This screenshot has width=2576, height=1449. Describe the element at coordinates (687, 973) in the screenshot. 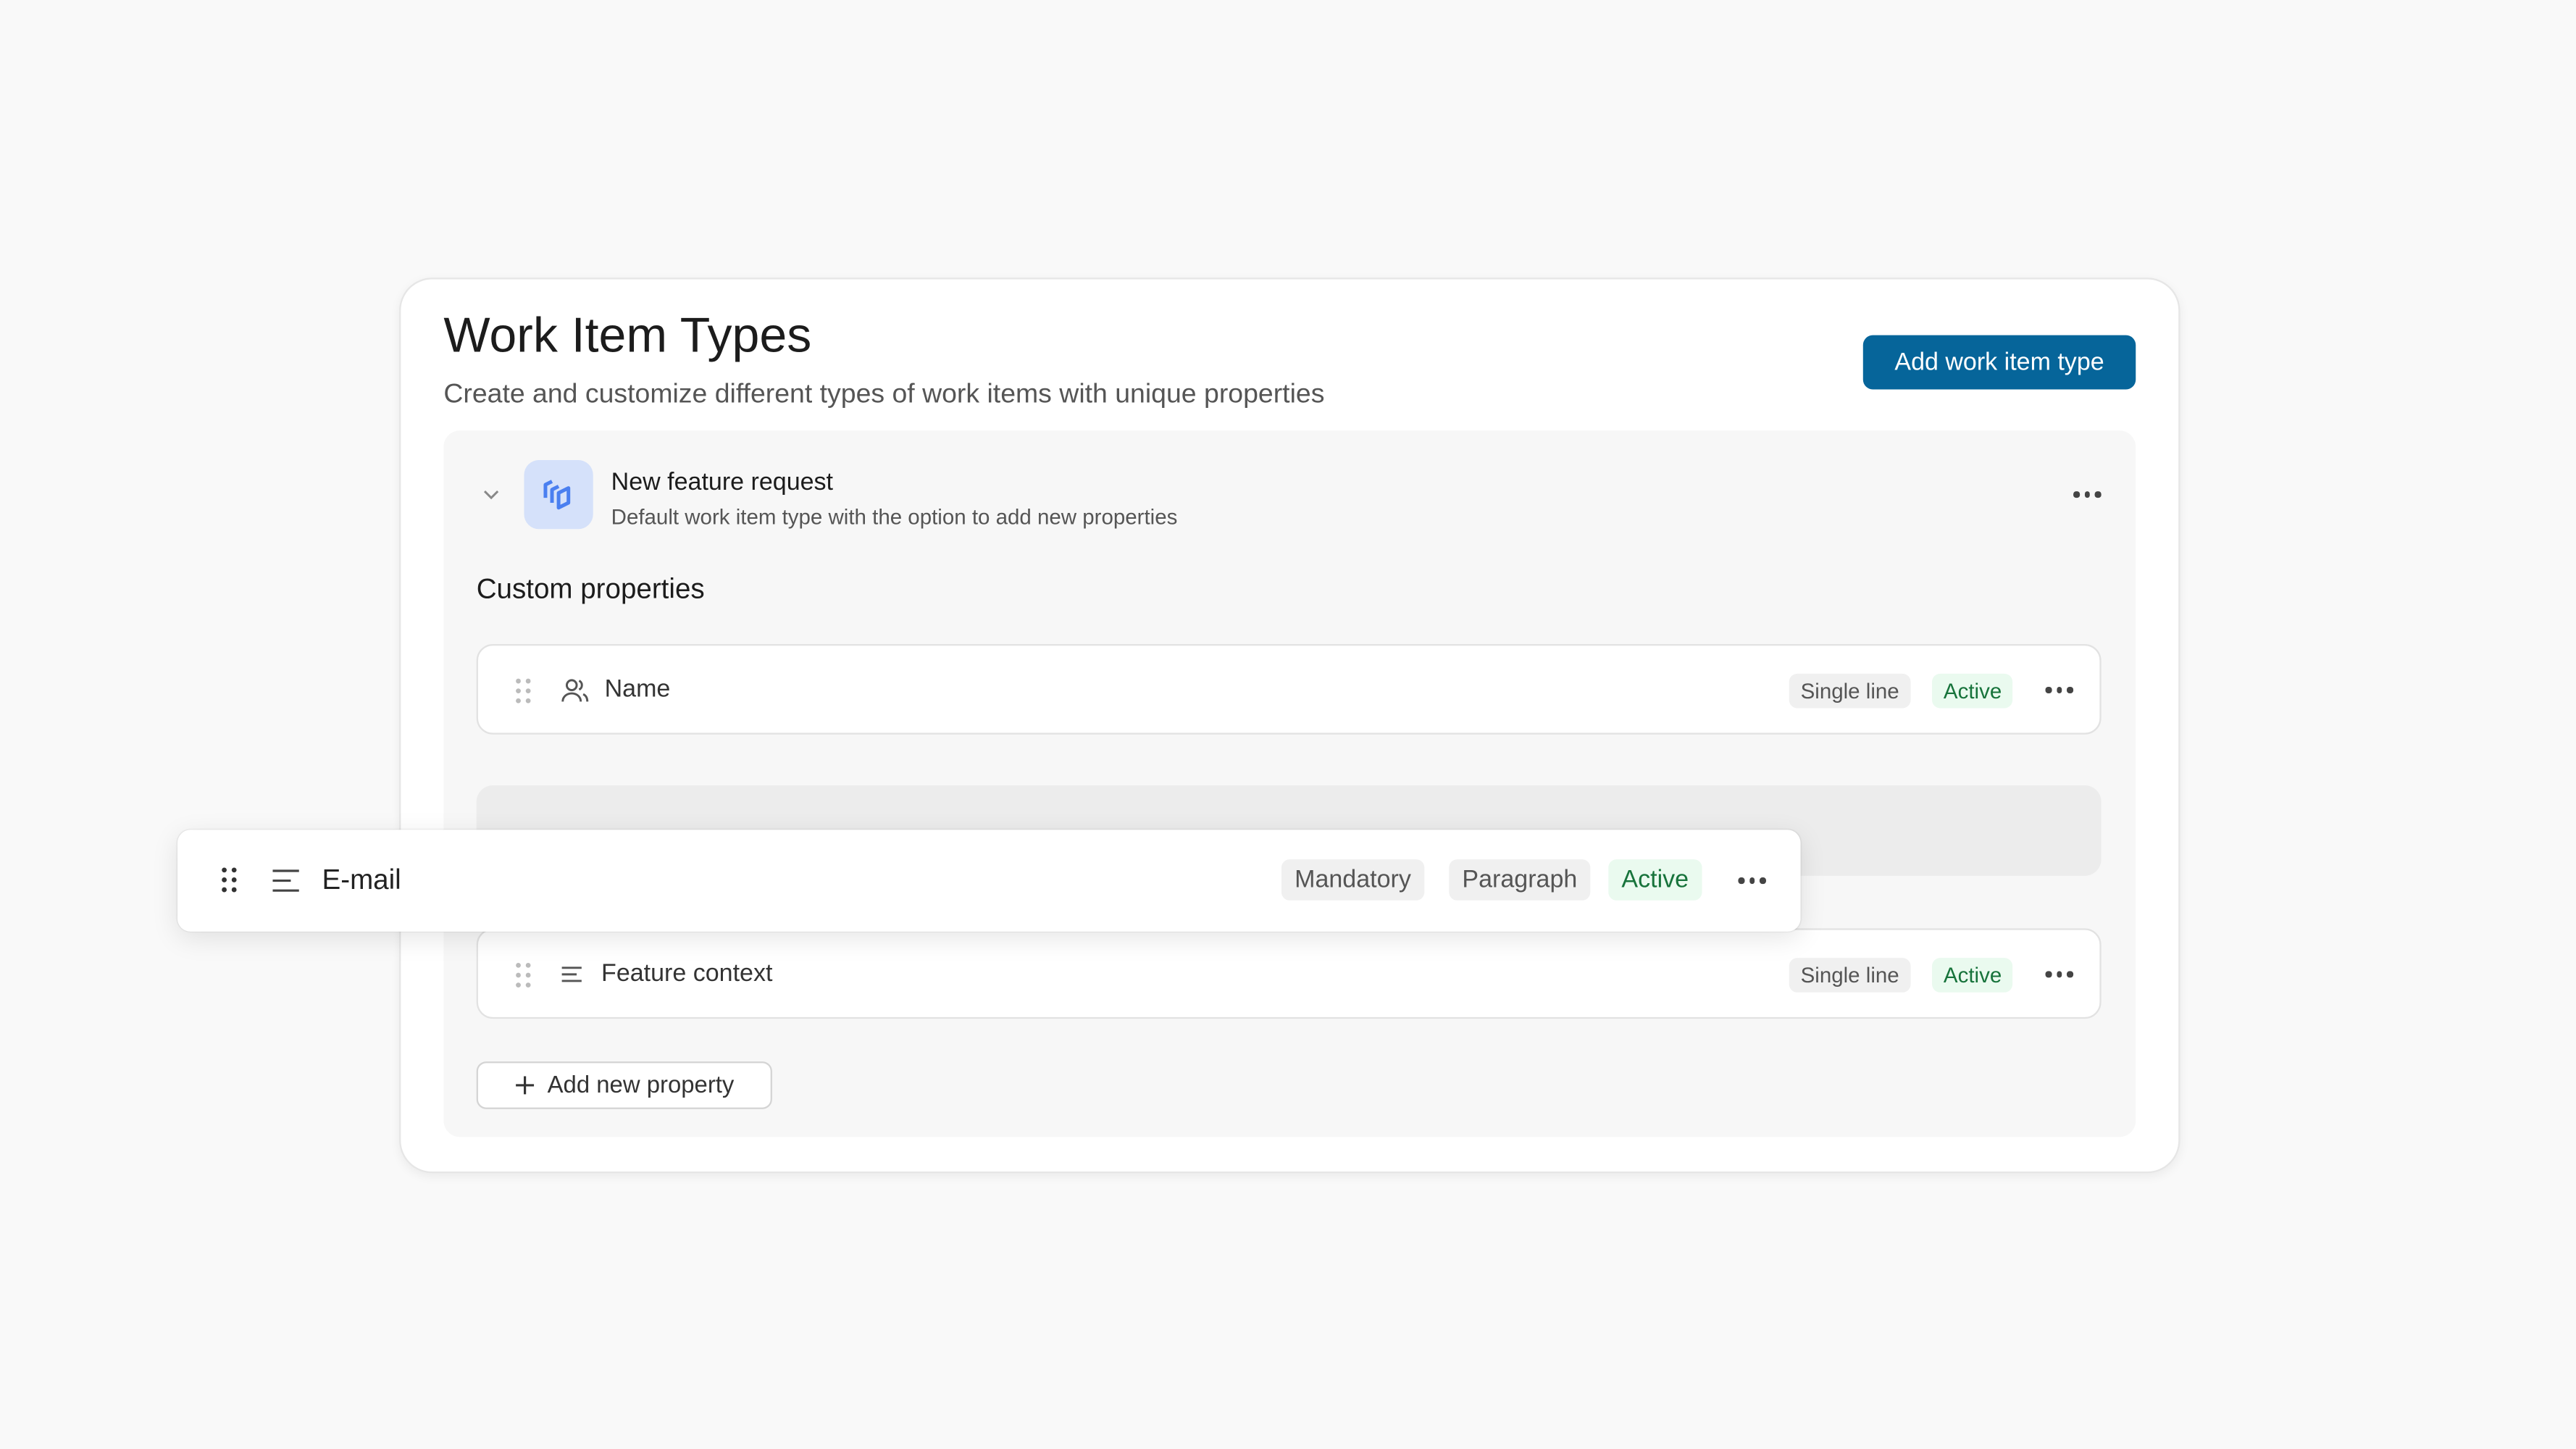

I see `property-label: Feature context` at that location.